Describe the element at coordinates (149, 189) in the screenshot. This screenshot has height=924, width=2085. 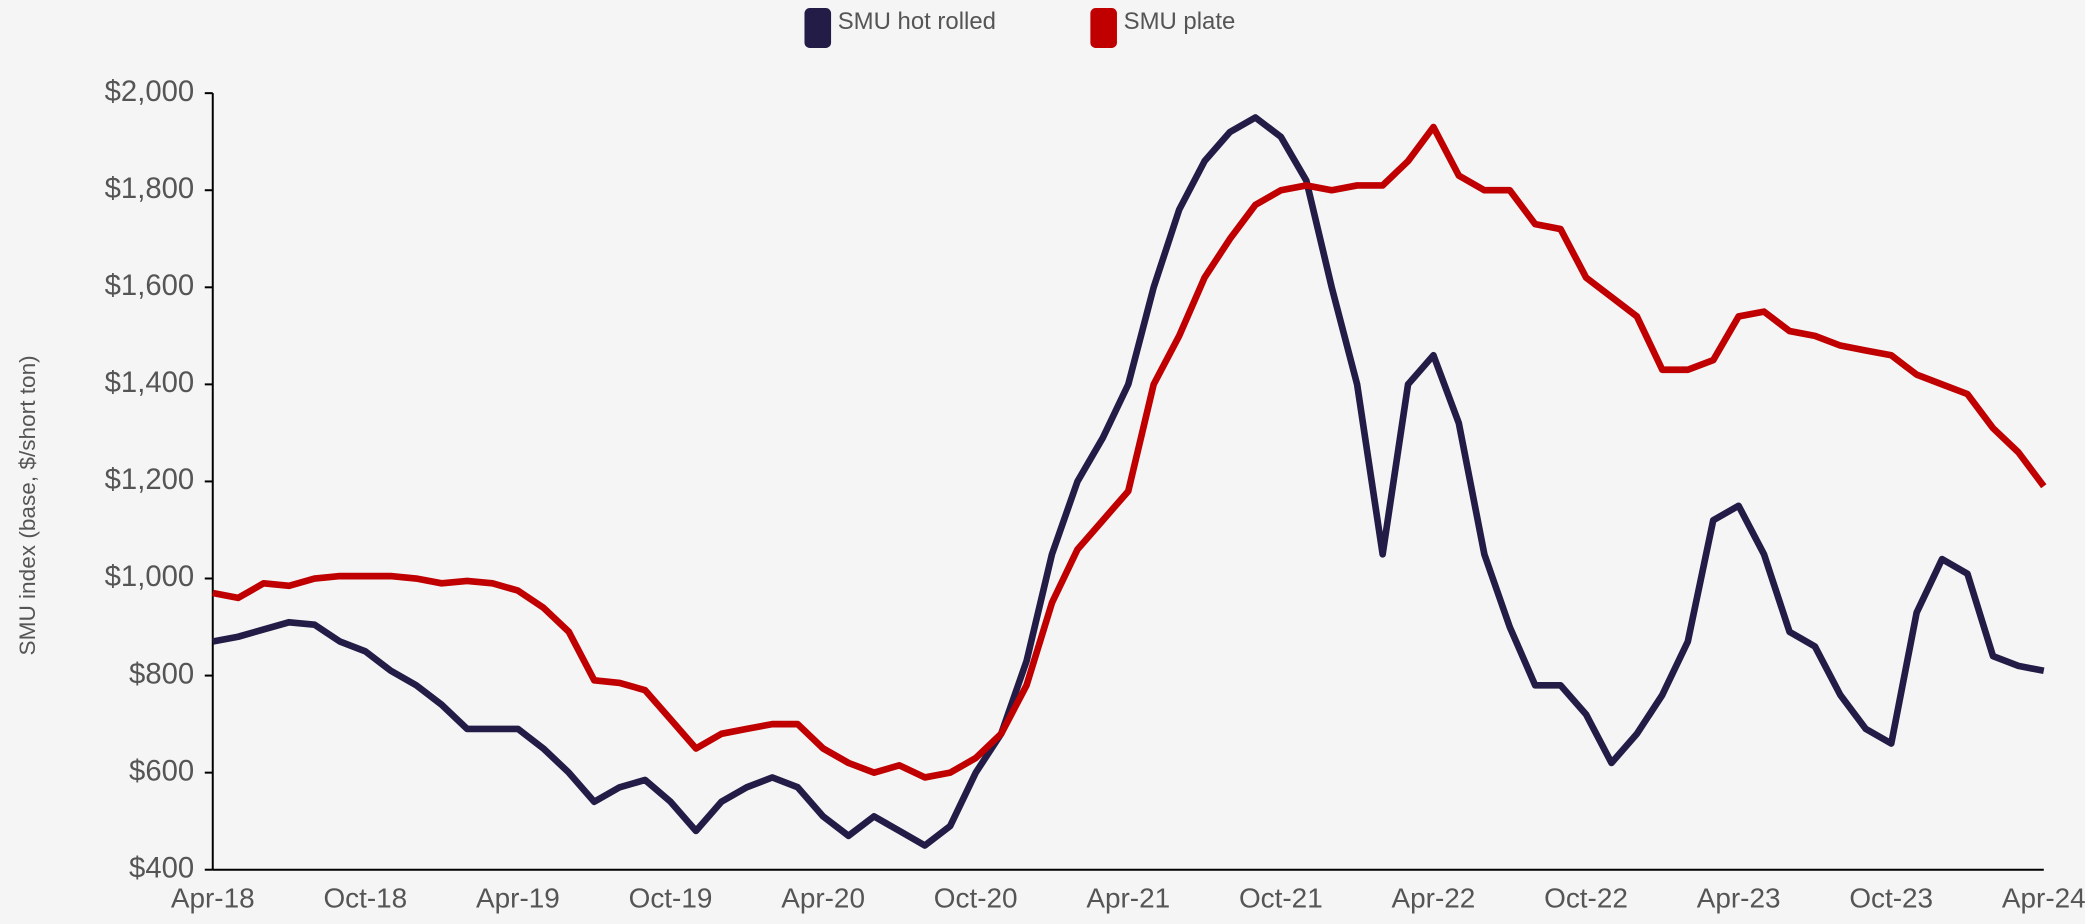
I see `y-tick-label: $1,800` at that location.